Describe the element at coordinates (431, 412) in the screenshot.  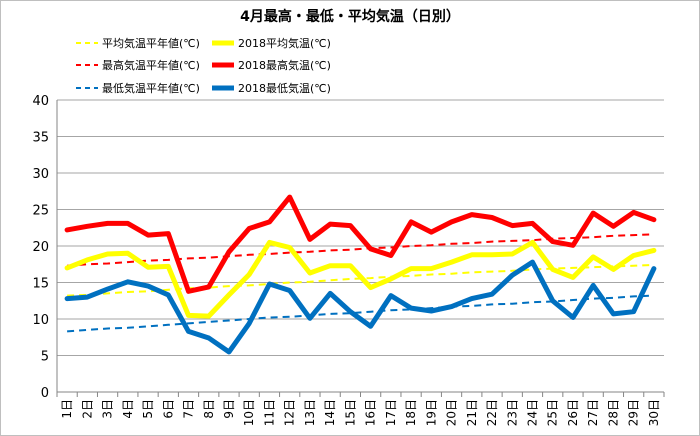
I see `x-tick-label: 19日` at that location.